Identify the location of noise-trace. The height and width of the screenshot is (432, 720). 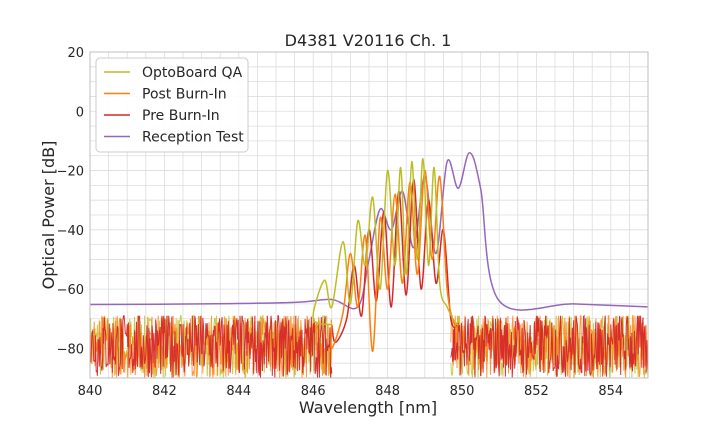
(369, 346).